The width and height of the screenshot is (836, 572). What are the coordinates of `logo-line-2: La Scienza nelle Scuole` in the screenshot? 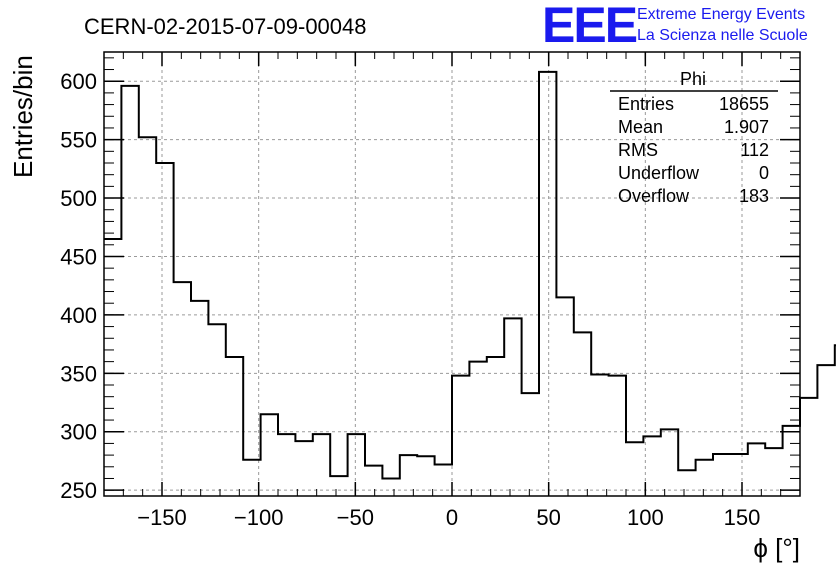 It's located at (722, 35).